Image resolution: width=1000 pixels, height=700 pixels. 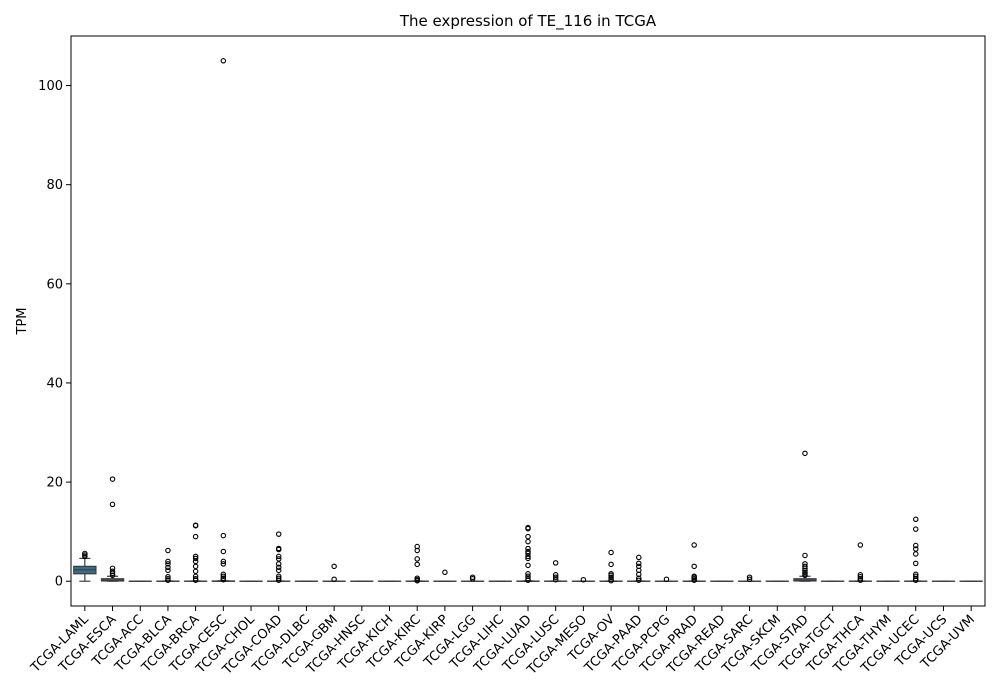 What do you see at coordinates (54, 483) in the screenshot?
I see `y-tick-label: 20` at bounding box center [54, 483].